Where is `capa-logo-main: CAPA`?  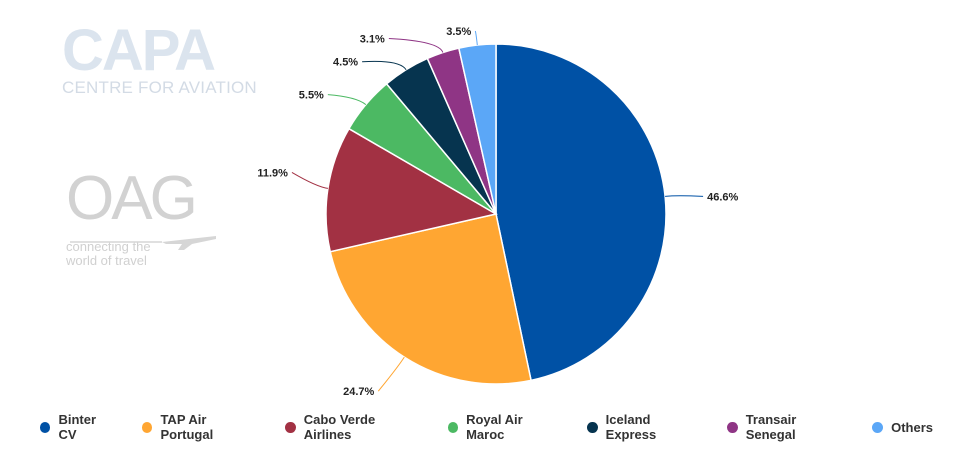 capa-logo-main: CAPA is located at coordinates (139, 50).